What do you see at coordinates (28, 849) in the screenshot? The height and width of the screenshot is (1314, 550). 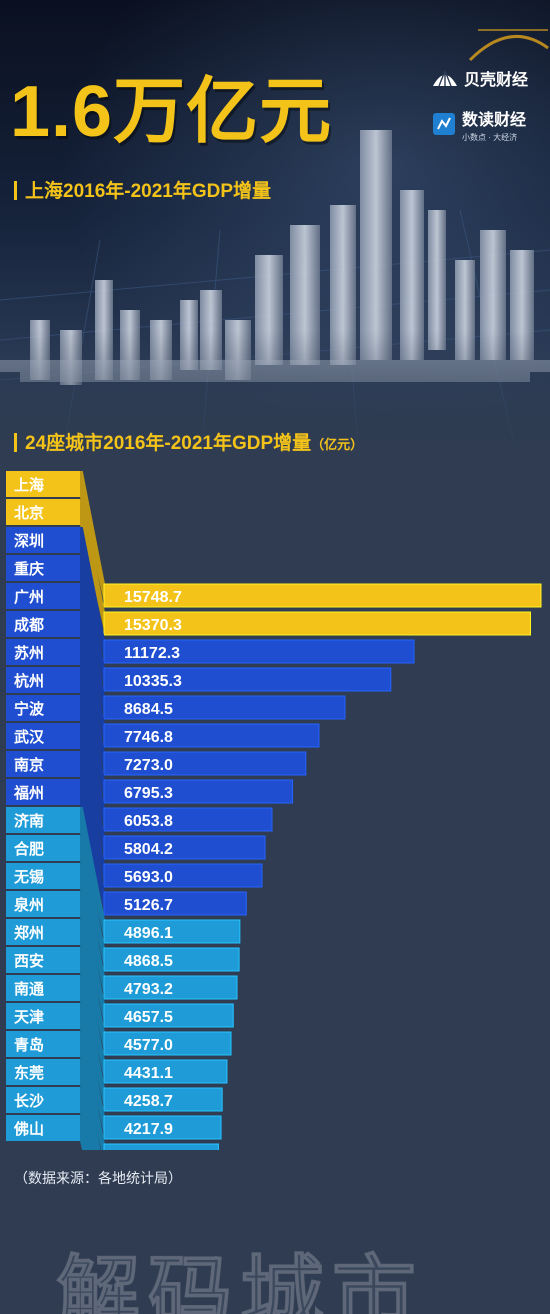 I see `category-label: 合肥` at bounding box center [28, 849].